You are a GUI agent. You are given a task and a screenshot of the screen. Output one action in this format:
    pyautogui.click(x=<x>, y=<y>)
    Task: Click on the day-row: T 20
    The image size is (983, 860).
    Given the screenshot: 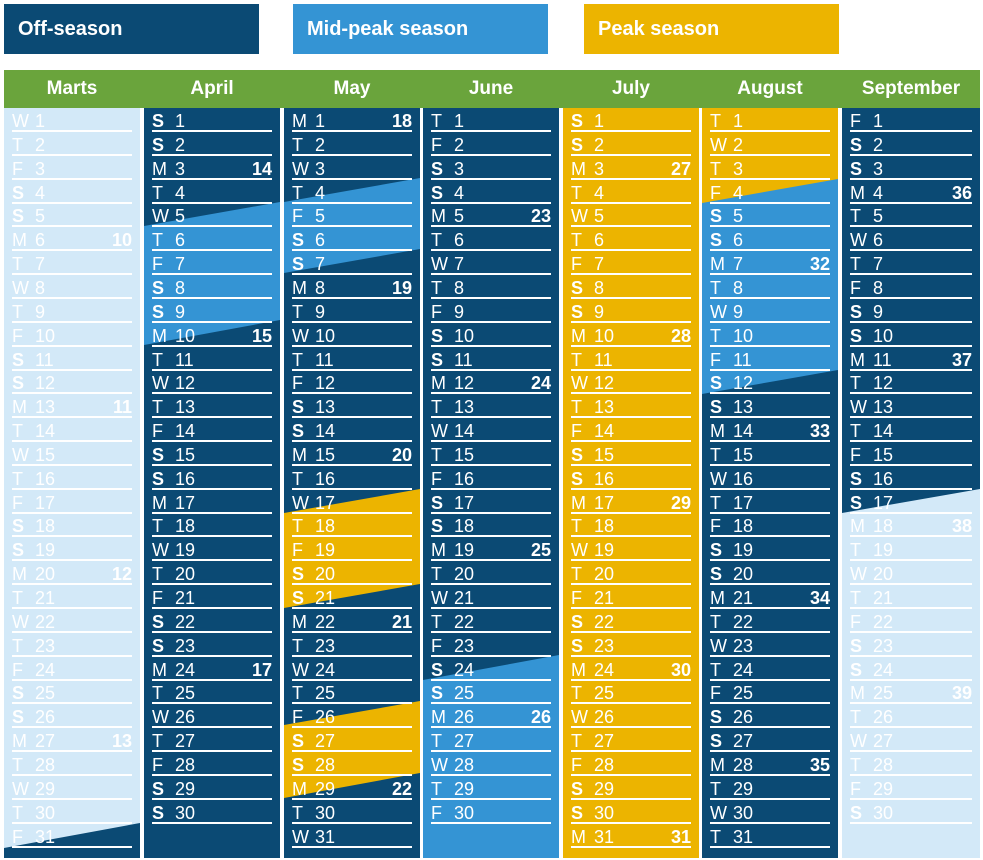 What is the action you would take?
    pyautogui.click(x=491, y=575)
    